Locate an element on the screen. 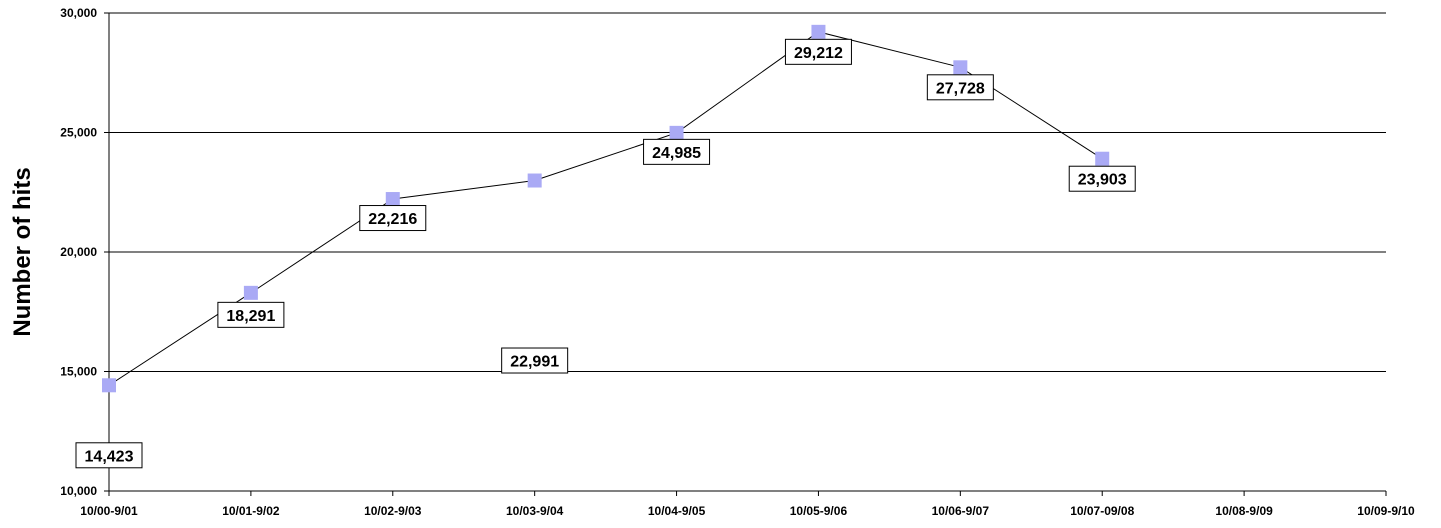 The image size is (1441, 528). y-tick-label: 25,000 is located at coordinates (78, 133).